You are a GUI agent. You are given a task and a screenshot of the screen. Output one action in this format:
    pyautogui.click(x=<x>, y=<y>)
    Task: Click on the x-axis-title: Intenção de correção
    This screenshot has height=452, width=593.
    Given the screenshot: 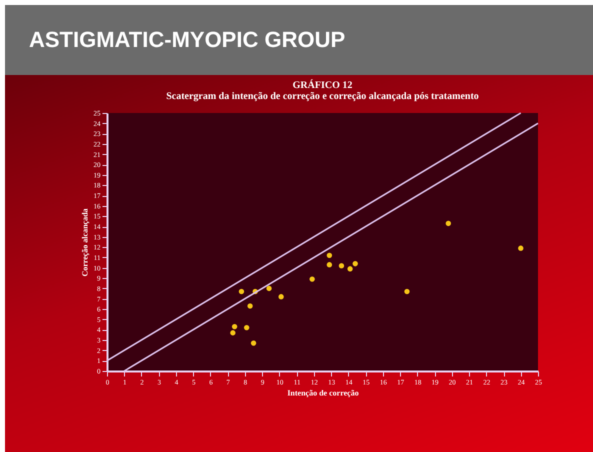 What is the action you would take?
    pyautogui.click(x=323, y=393)
    